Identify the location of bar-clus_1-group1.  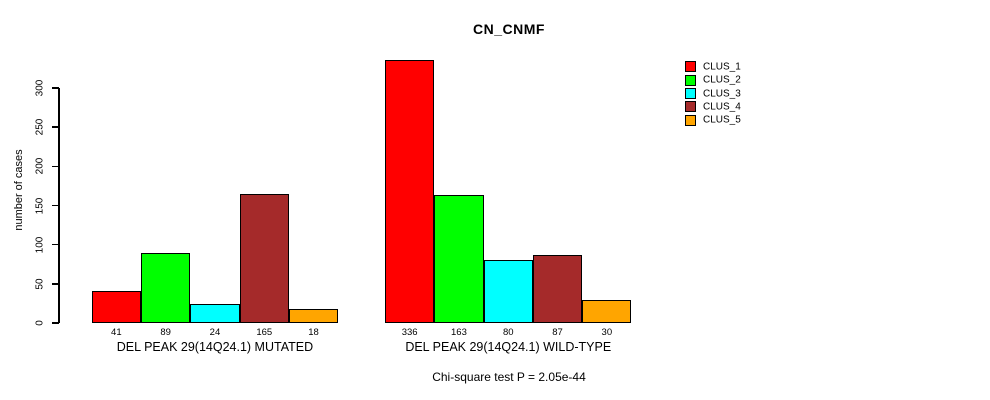
(116, 306).